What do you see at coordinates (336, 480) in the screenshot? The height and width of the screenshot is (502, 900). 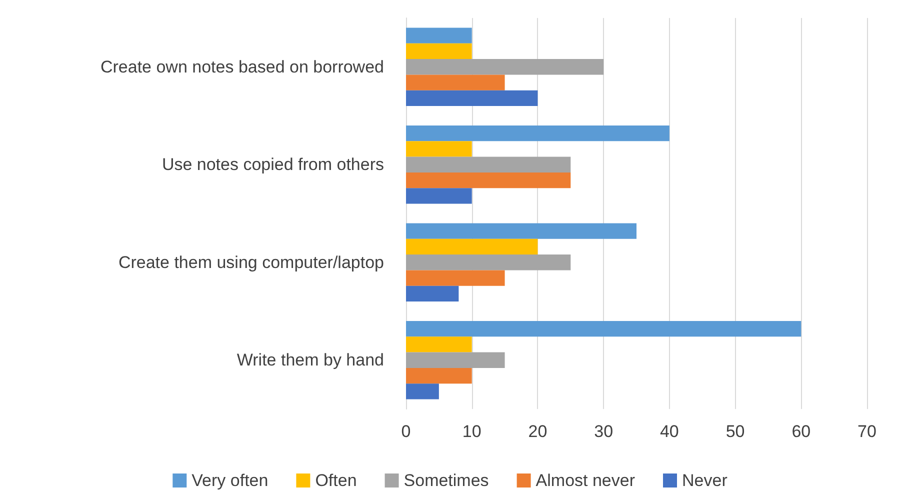 I see `legend-label: Often` at bounding box center [336, 480].